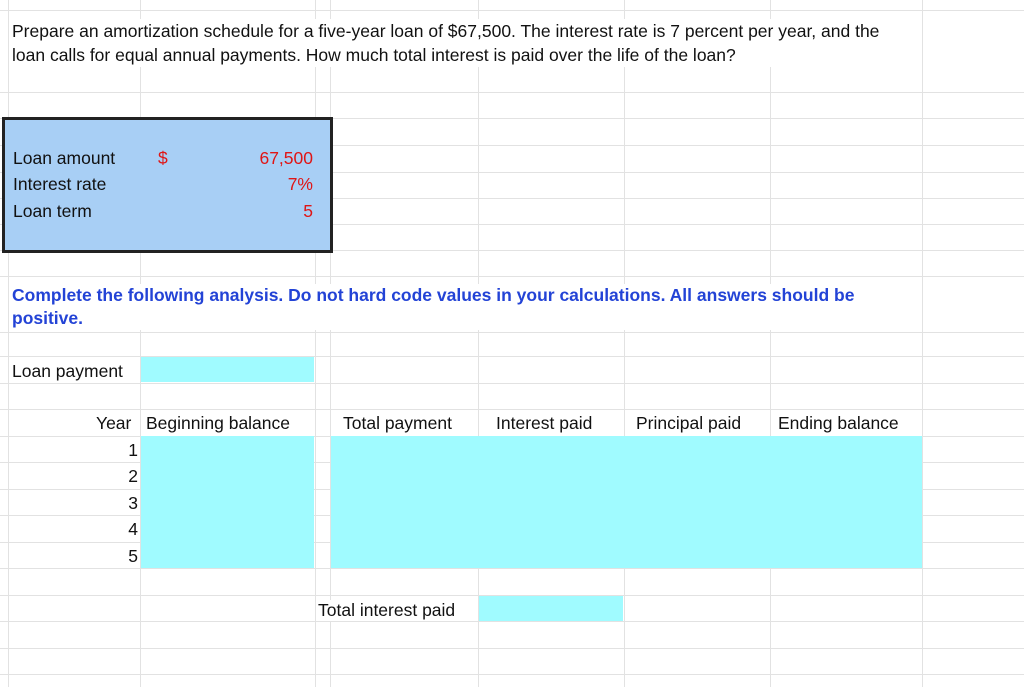 Image resolution: width=1024 pixels, height=687 pixels. What do you see at coordinates (64, 158) in the screenshot?
I see `loan-amount-label: Loan amount` at bounding box center [64, 158].